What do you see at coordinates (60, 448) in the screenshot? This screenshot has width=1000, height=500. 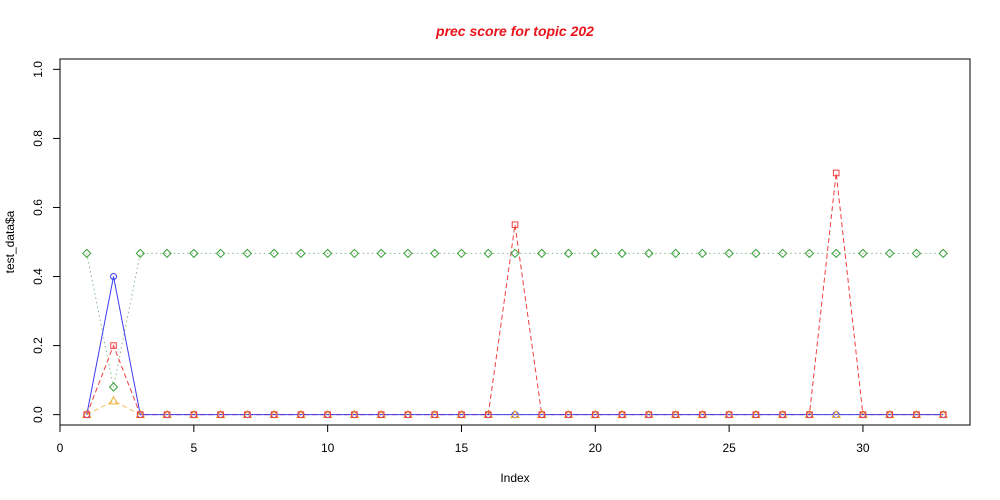 I see `x-tick-label: 0` at bounding box center [60, 448].